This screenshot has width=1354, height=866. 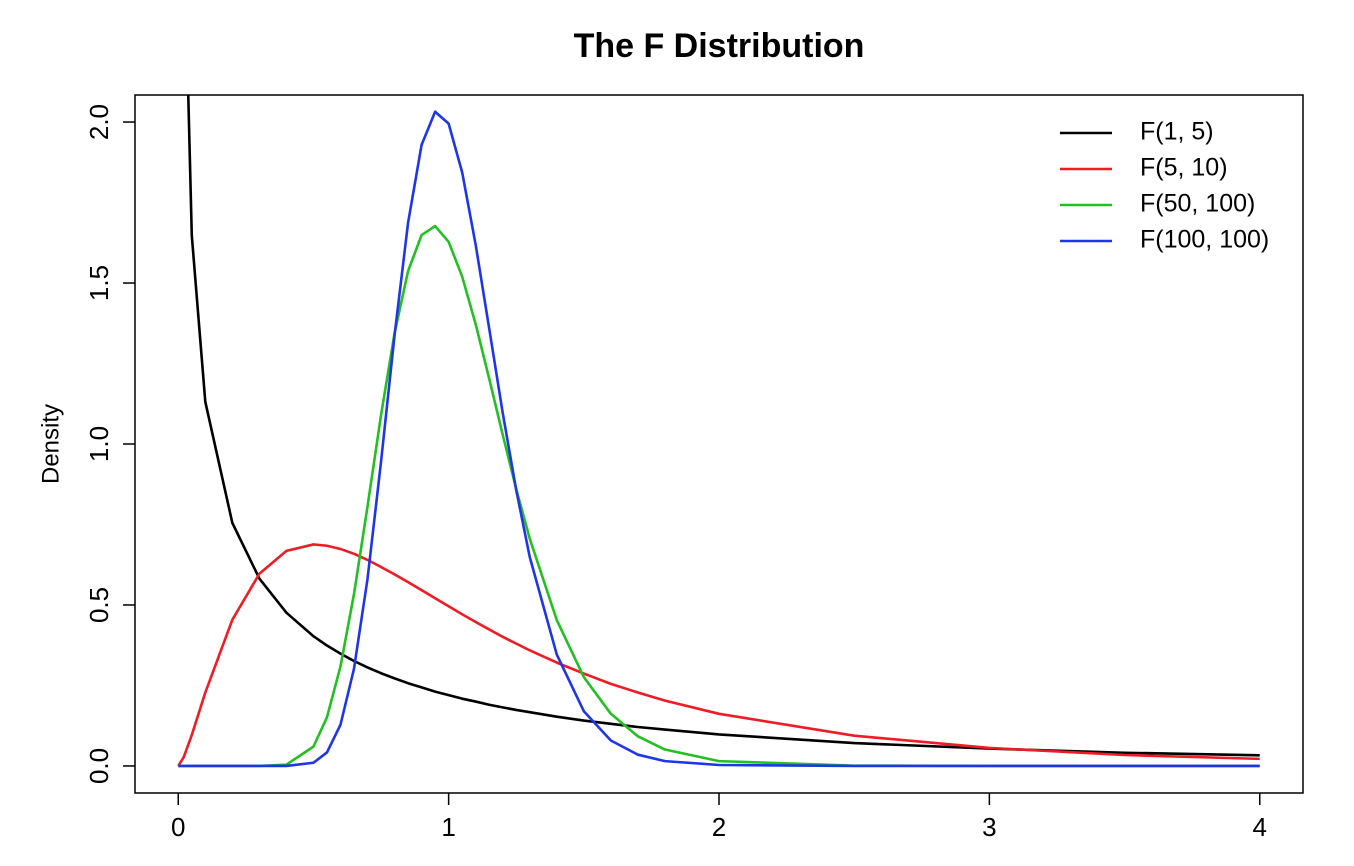 I want to click on x-tick-label: 3, so click(x=989, y=827).